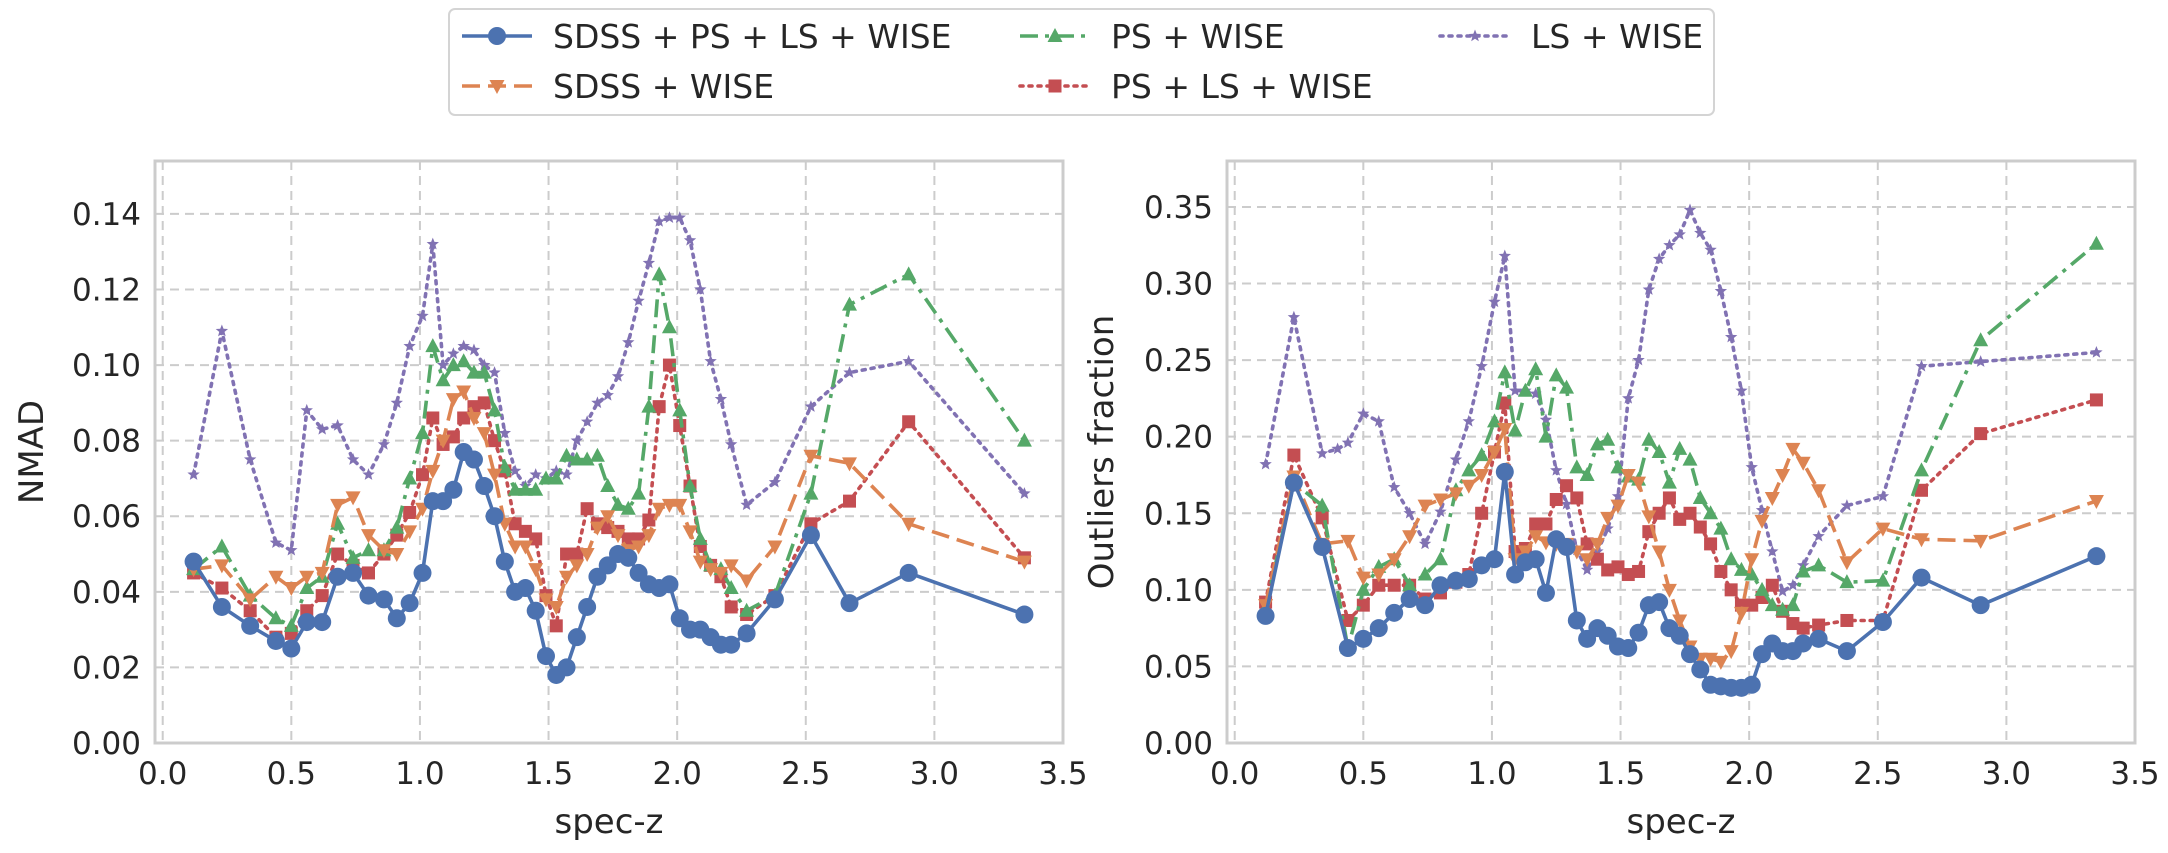 The height and width of the screenshot is (853, 2168). What do you see at coordinates (1152, 36) in the screenshot?
I see `legend-entry-ps-wise: PS + WISE` at bounding box center [1152, 36].